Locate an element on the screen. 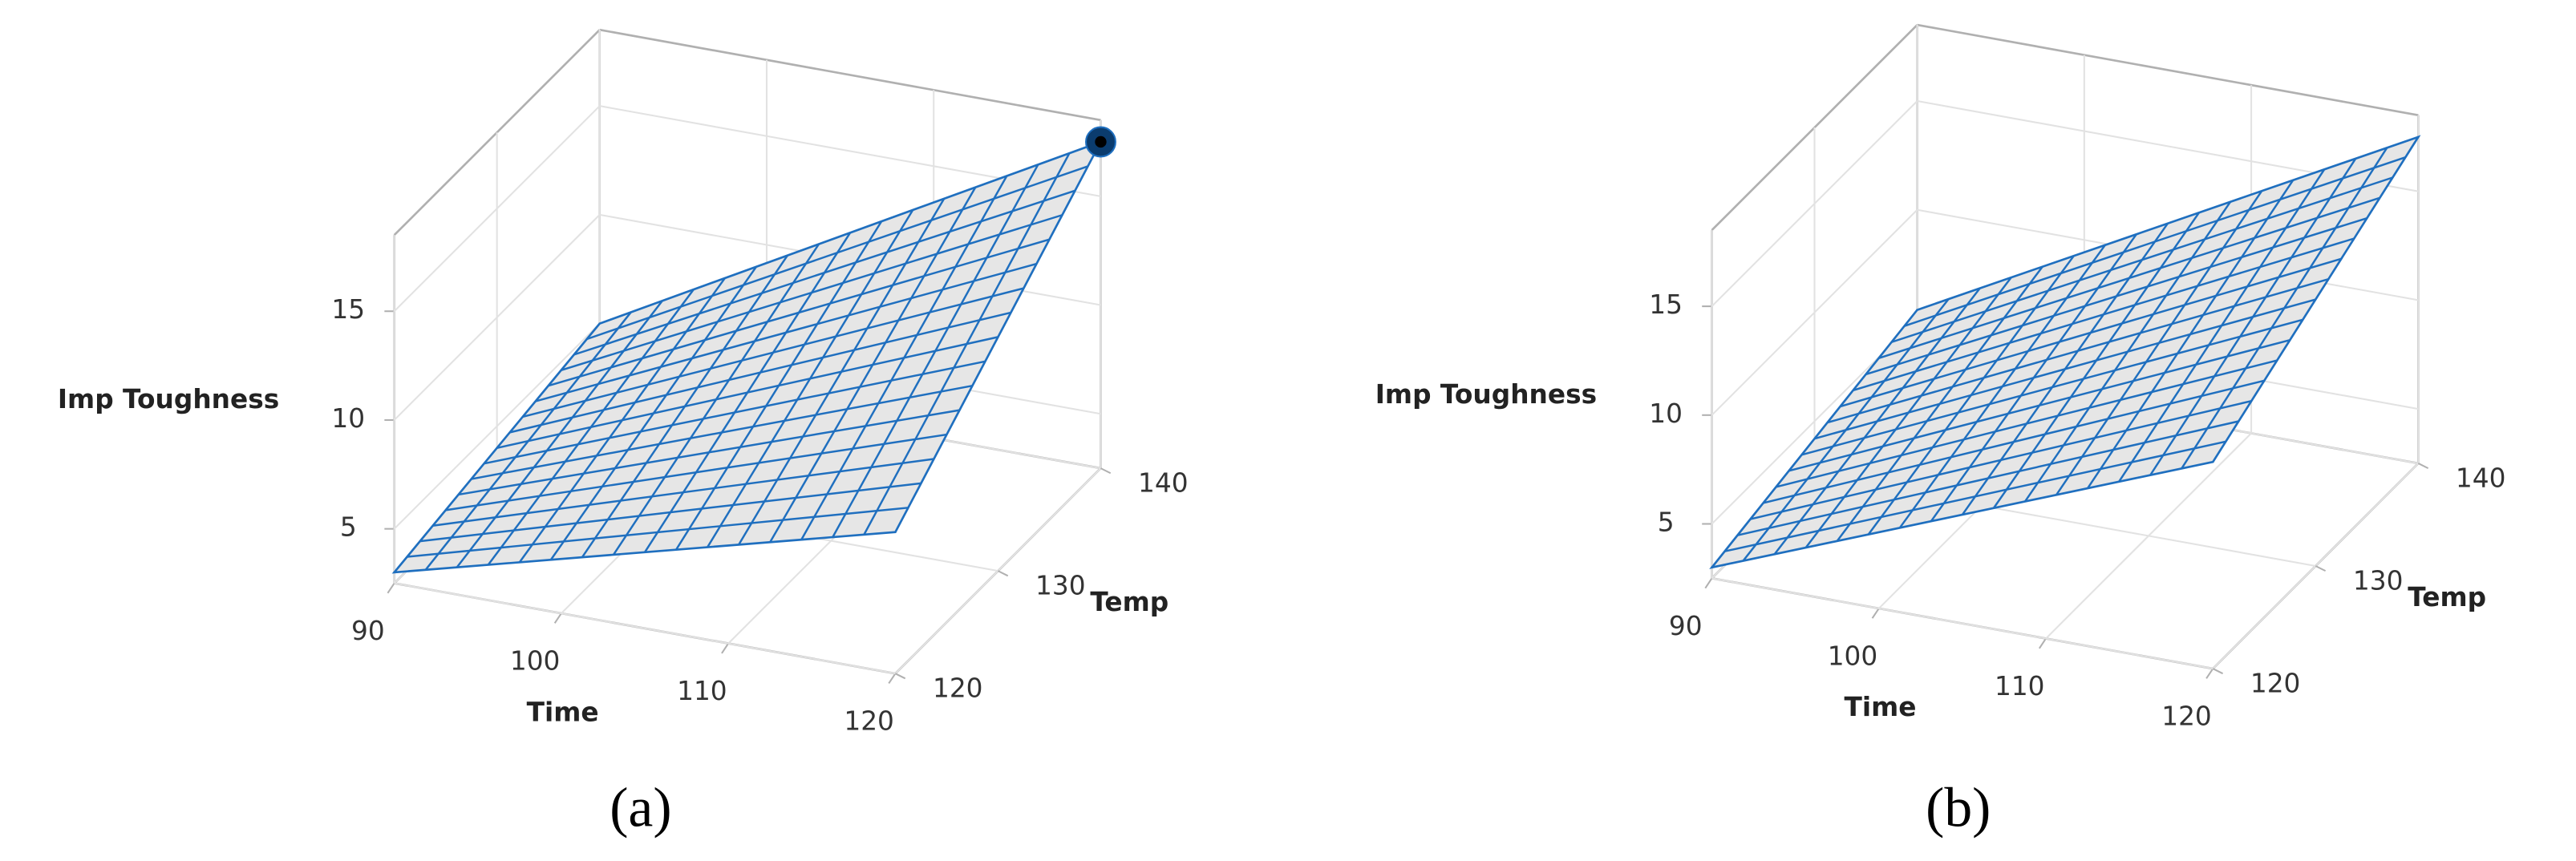  surface is located at coordinates (2065, 352).